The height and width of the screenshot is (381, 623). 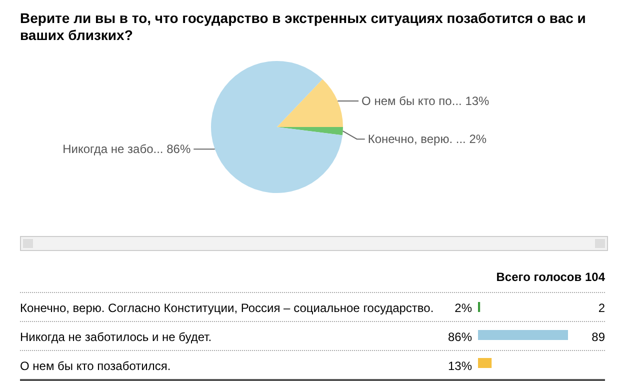 What do you see at coordinates (601, 308) in the screenshot?
I see `text: 2` at bounding box center [601, 308].